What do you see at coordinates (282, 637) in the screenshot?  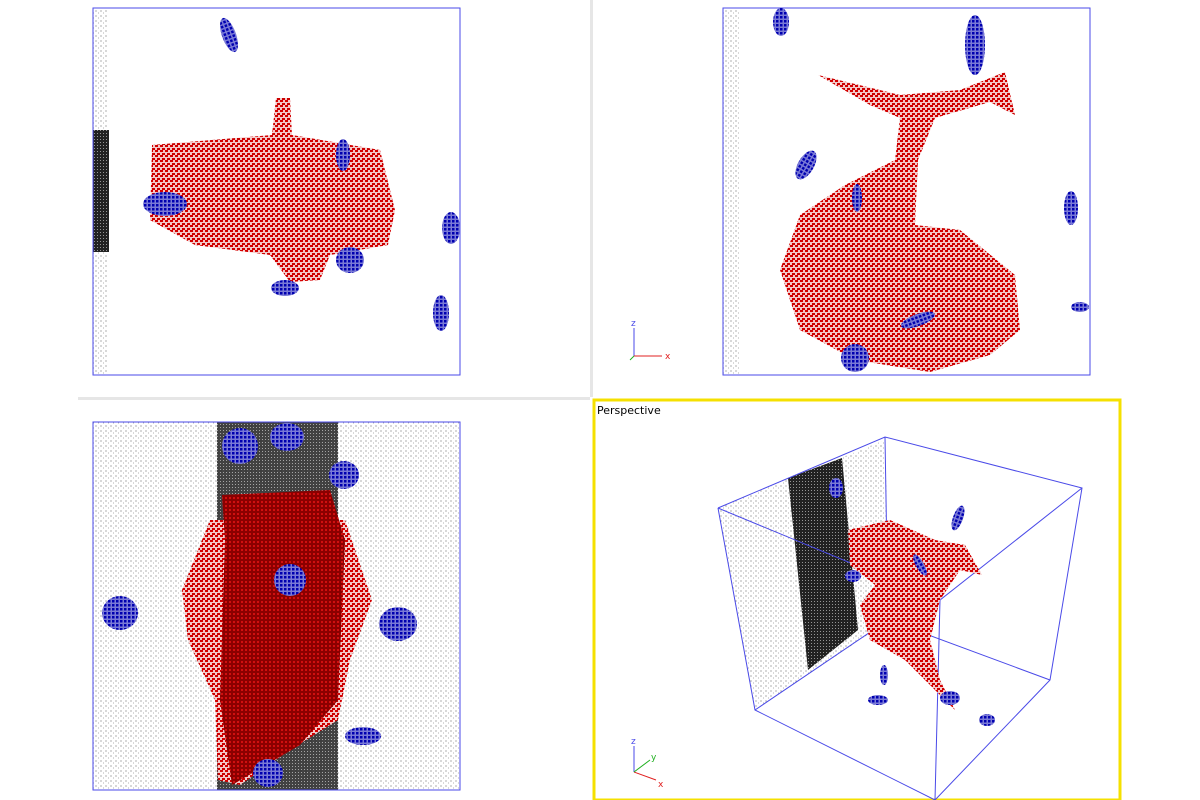 I see `cluster-core` at bounding box center [282, 637].